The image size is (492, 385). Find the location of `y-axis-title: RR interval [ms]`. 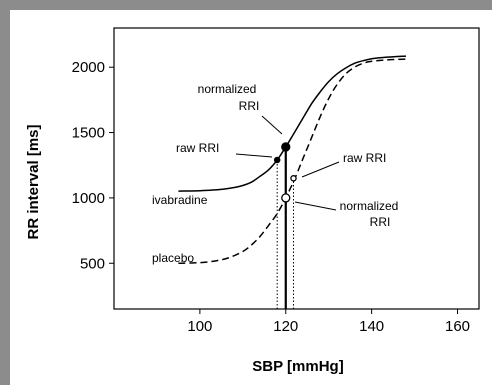

y-axis-title: RR interval [ms] is located at coordinates (33, 181).